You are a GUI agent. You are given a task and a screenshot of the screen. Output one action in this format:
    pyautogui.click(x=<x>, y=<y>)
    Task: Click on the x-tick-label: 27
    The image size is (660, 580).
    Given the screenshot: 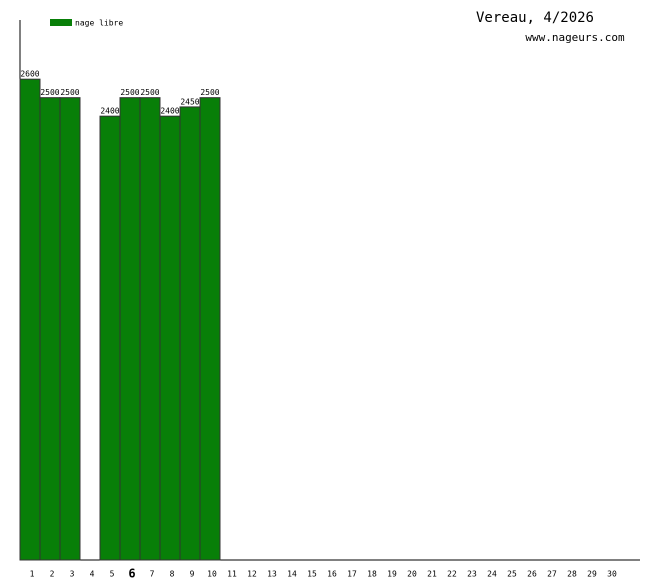 What is the action you would take?
    pyautogui.click(x=552, y=574)
    